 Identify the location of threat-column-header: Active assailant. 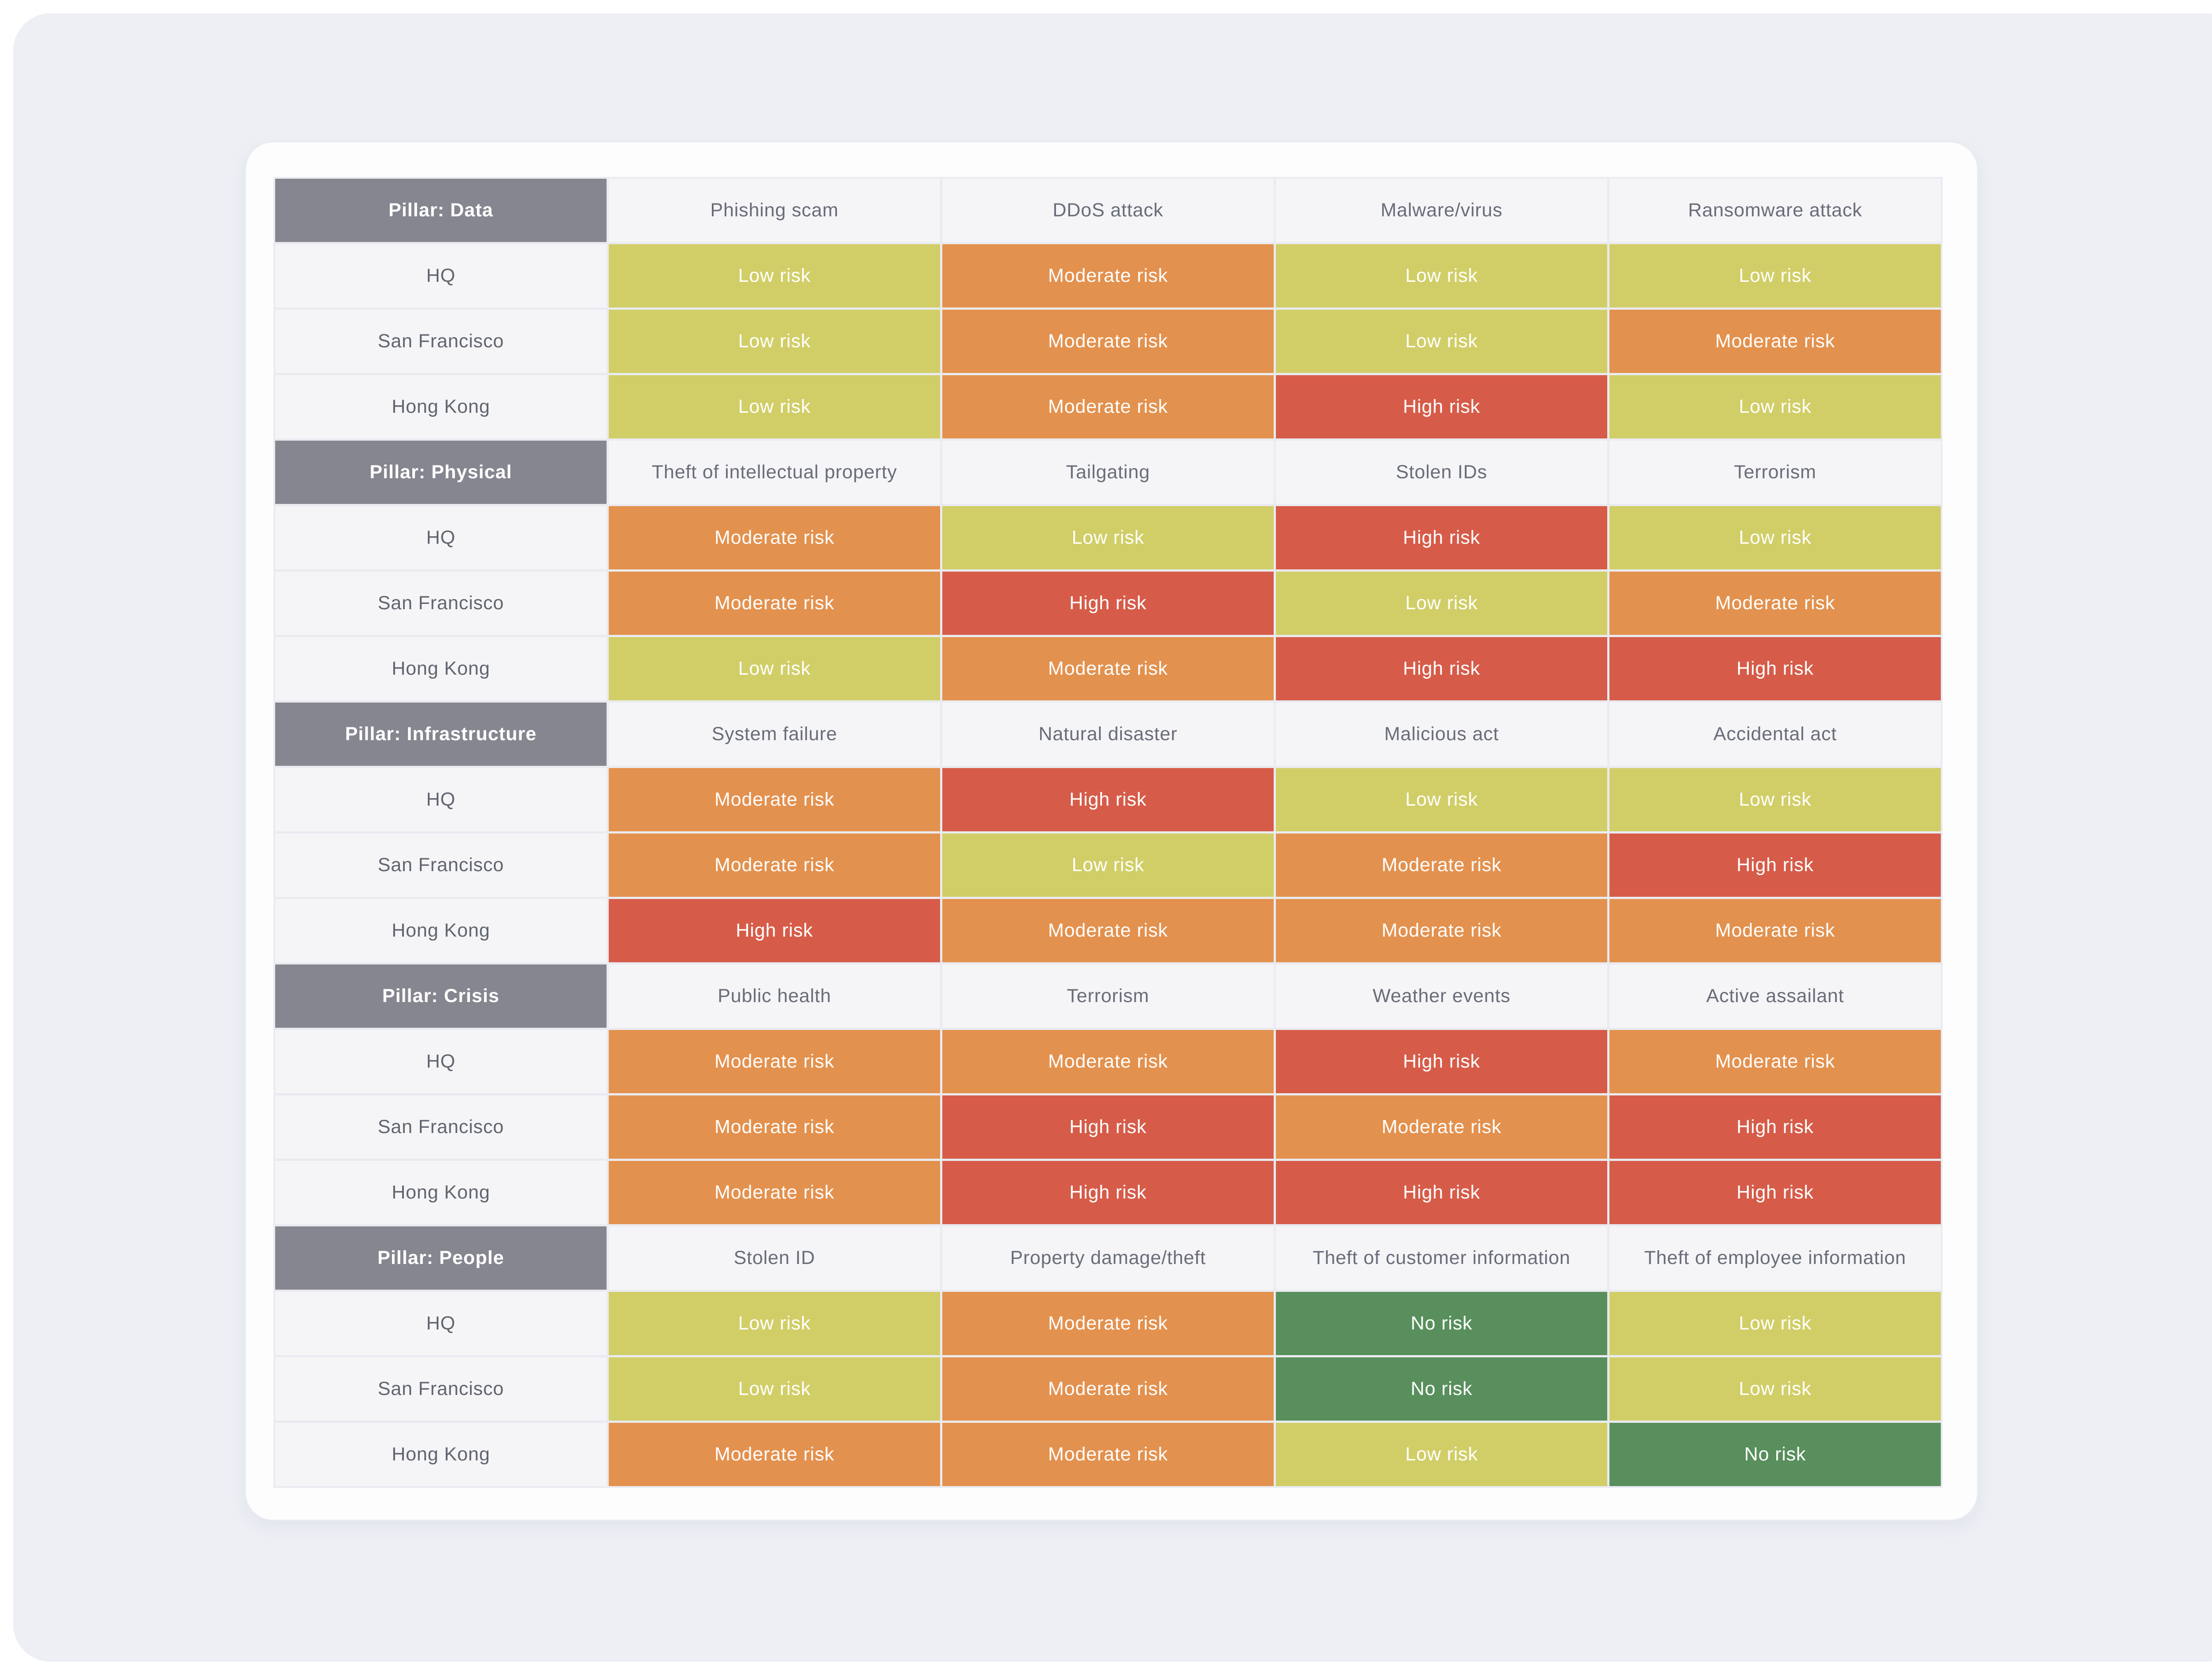
(1775, 996).